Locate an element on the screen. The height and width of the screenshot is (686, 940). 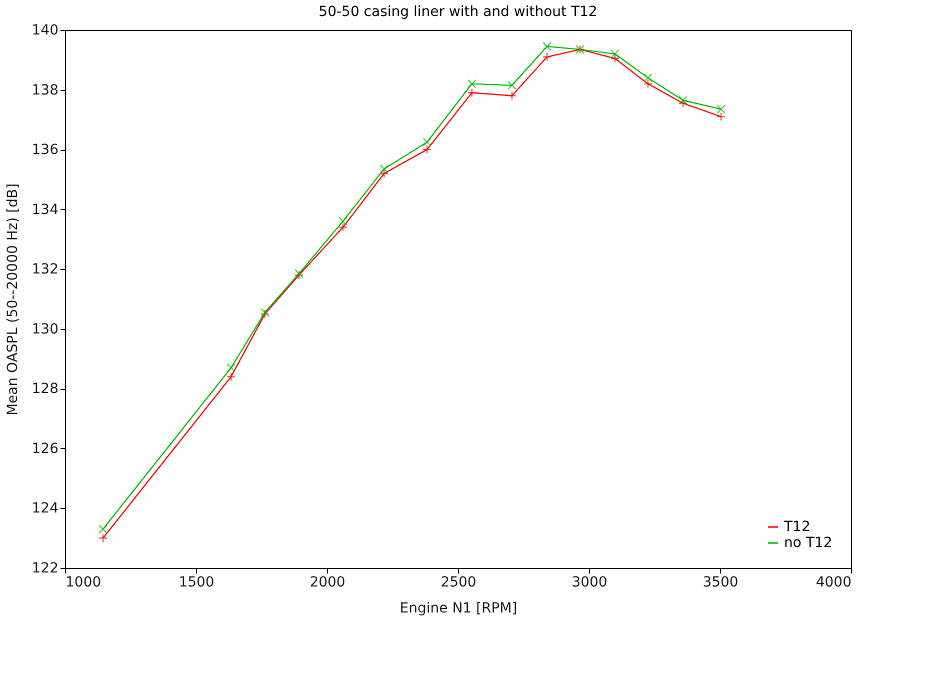
x-tick-label: 1000 is located at coordinates (84, 582).